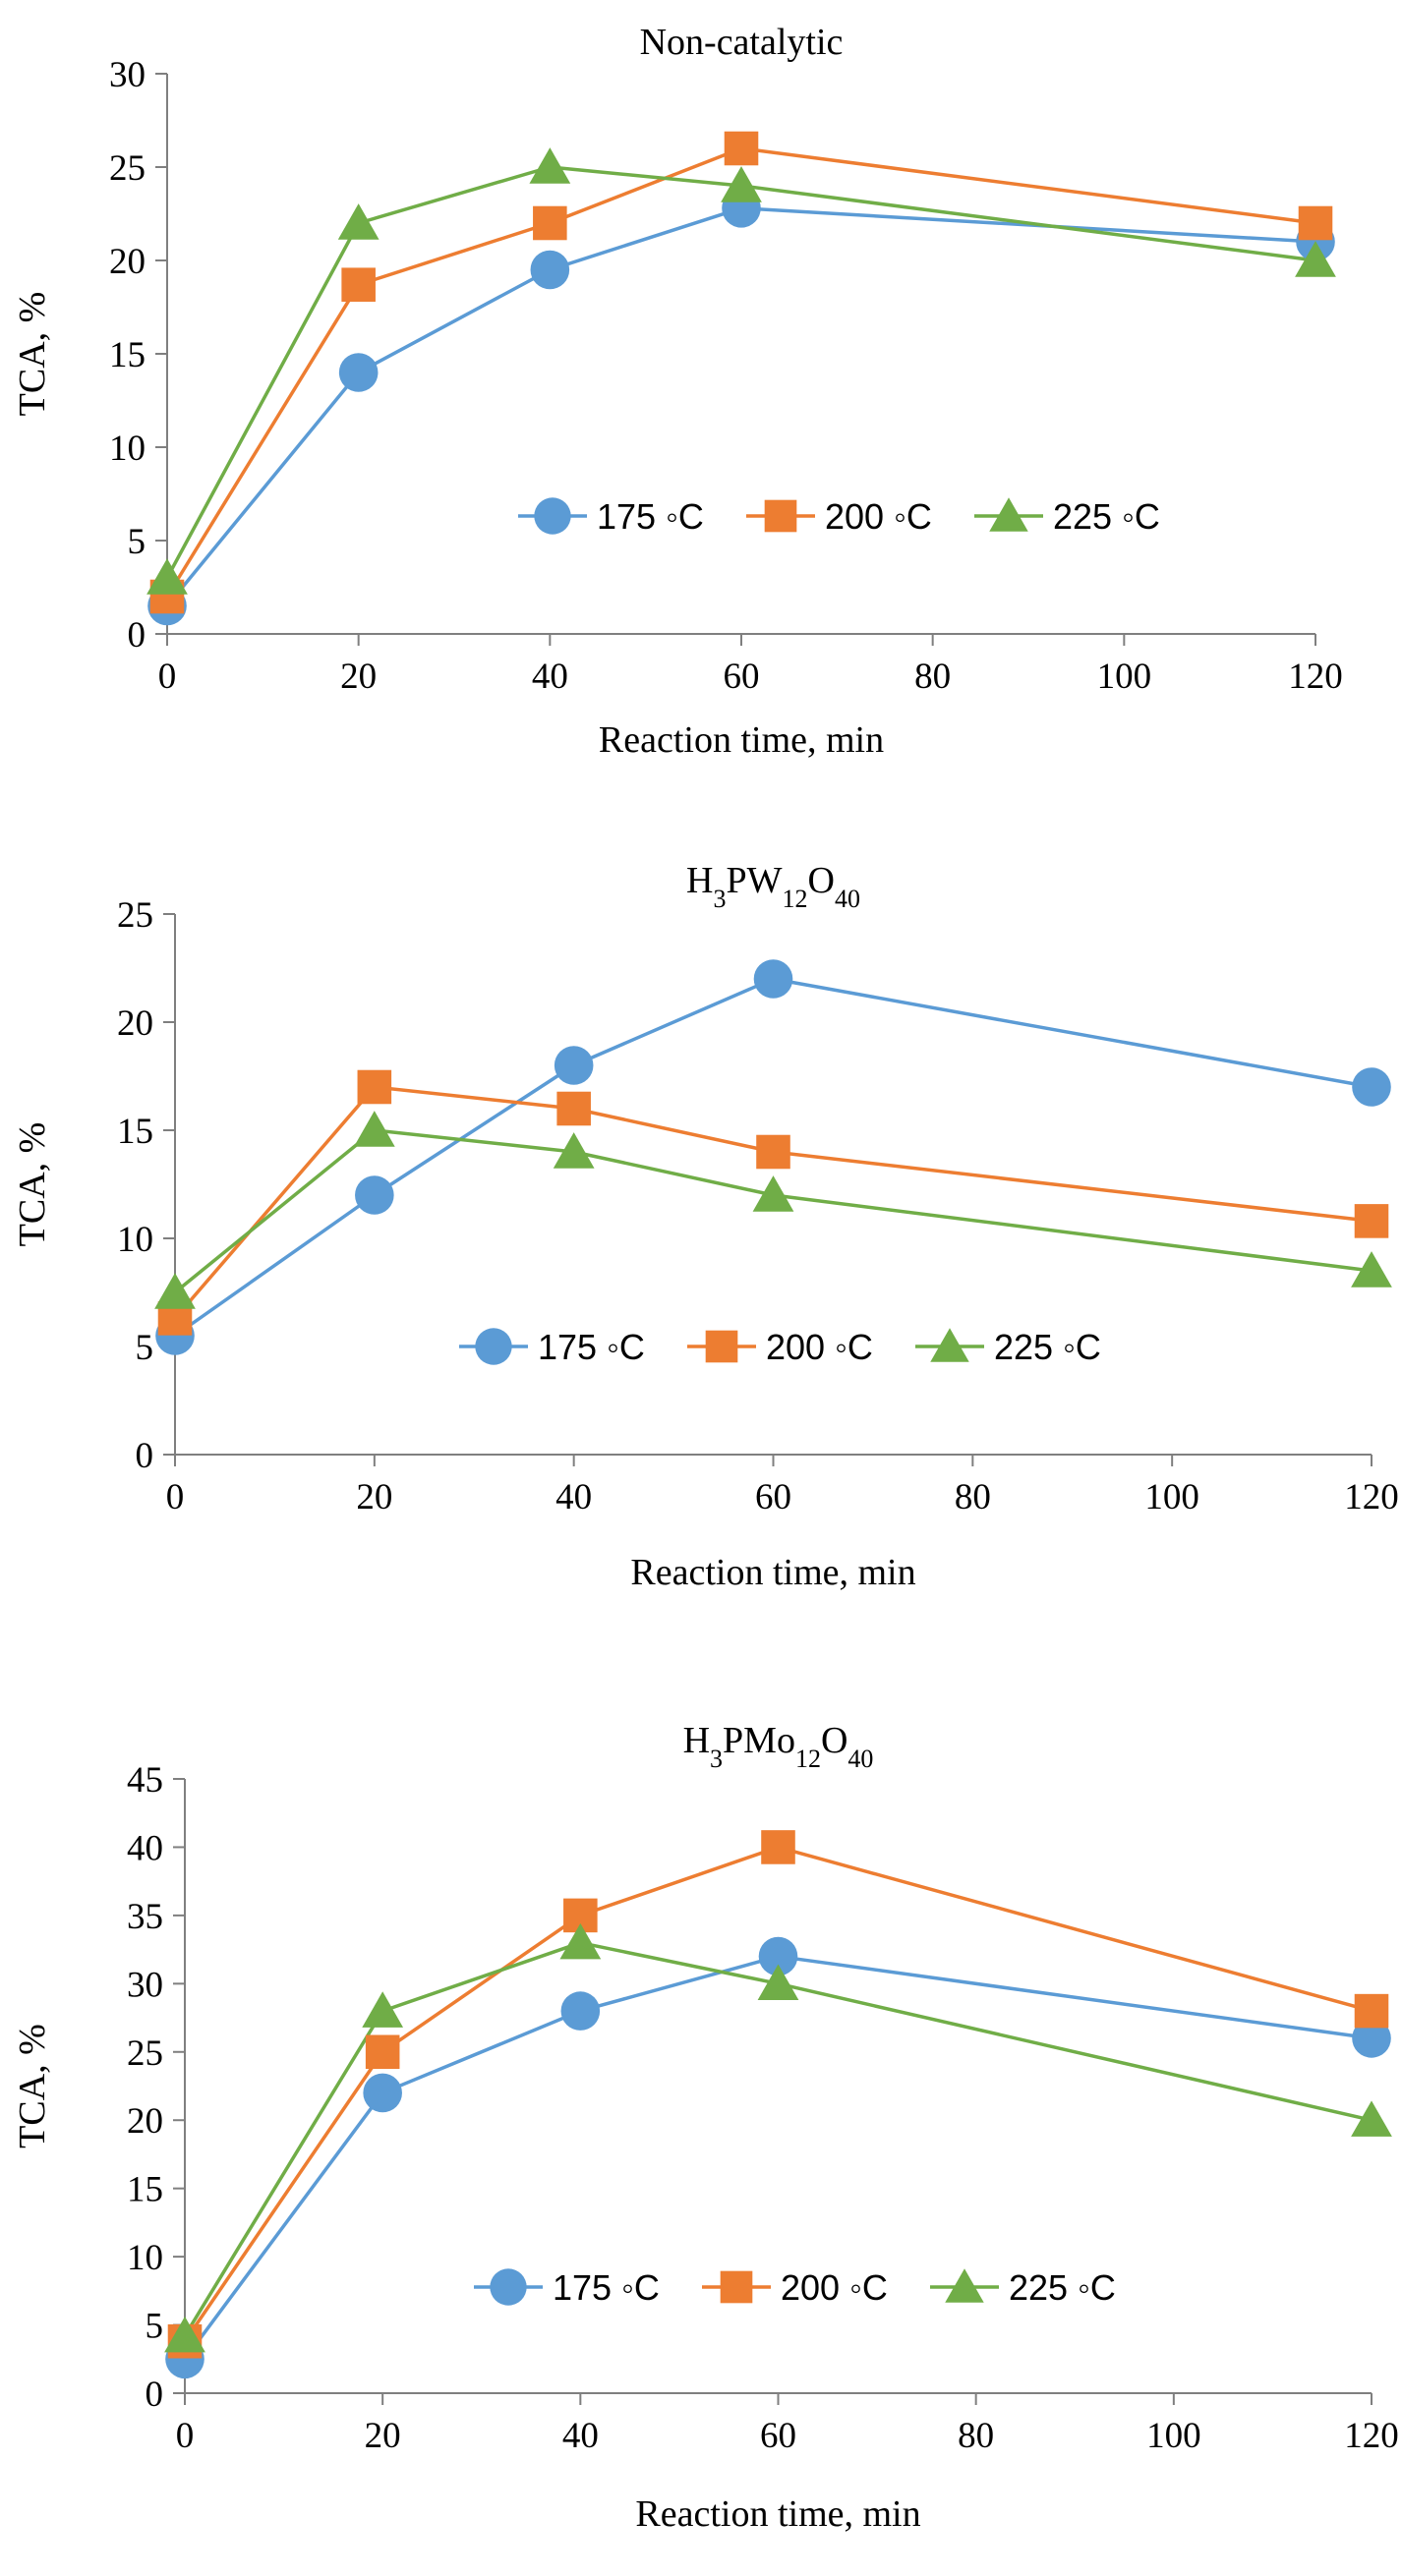 This screenshot has width=1402, height=2576. Describe the element at coordinates (127, 75) in the screenshot. I see `y-tick-label: 30` at that location.